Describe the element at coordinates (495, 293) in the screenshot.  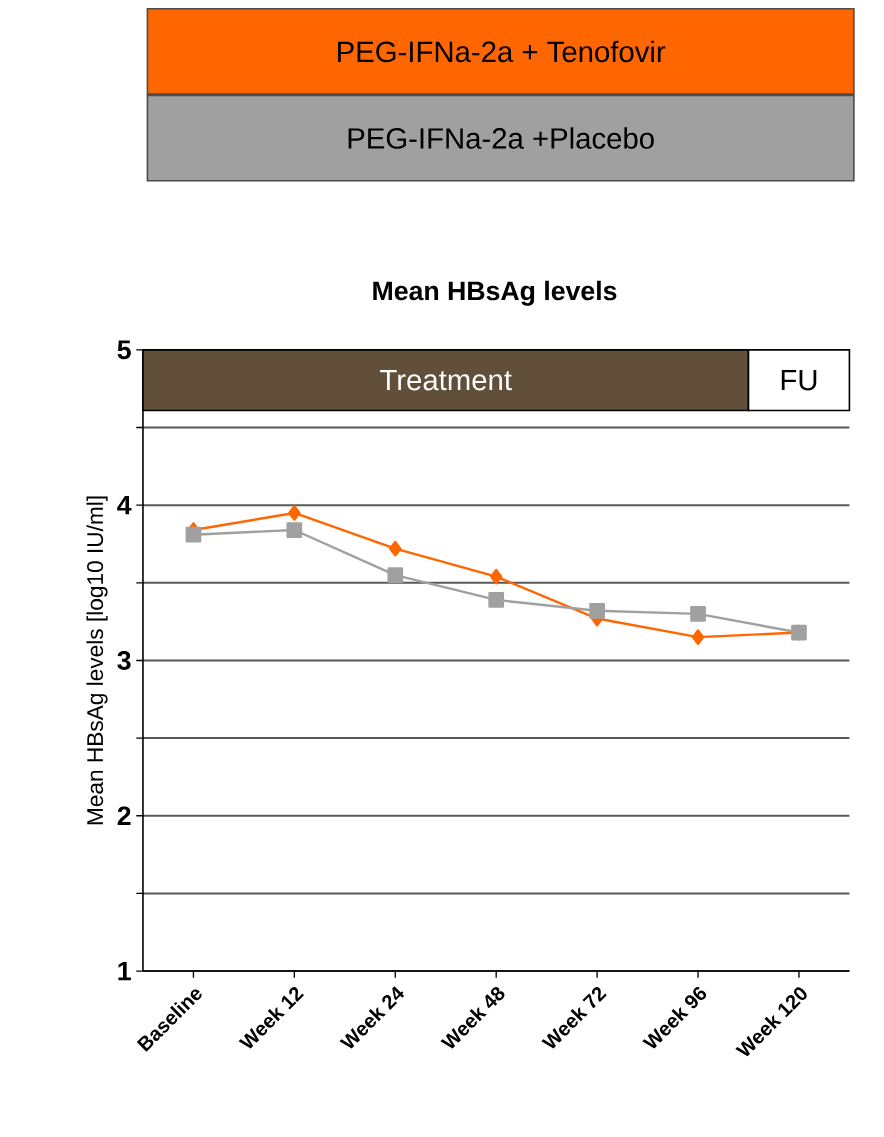
I see `chart-title: Mean HBsAg levels` at that location.